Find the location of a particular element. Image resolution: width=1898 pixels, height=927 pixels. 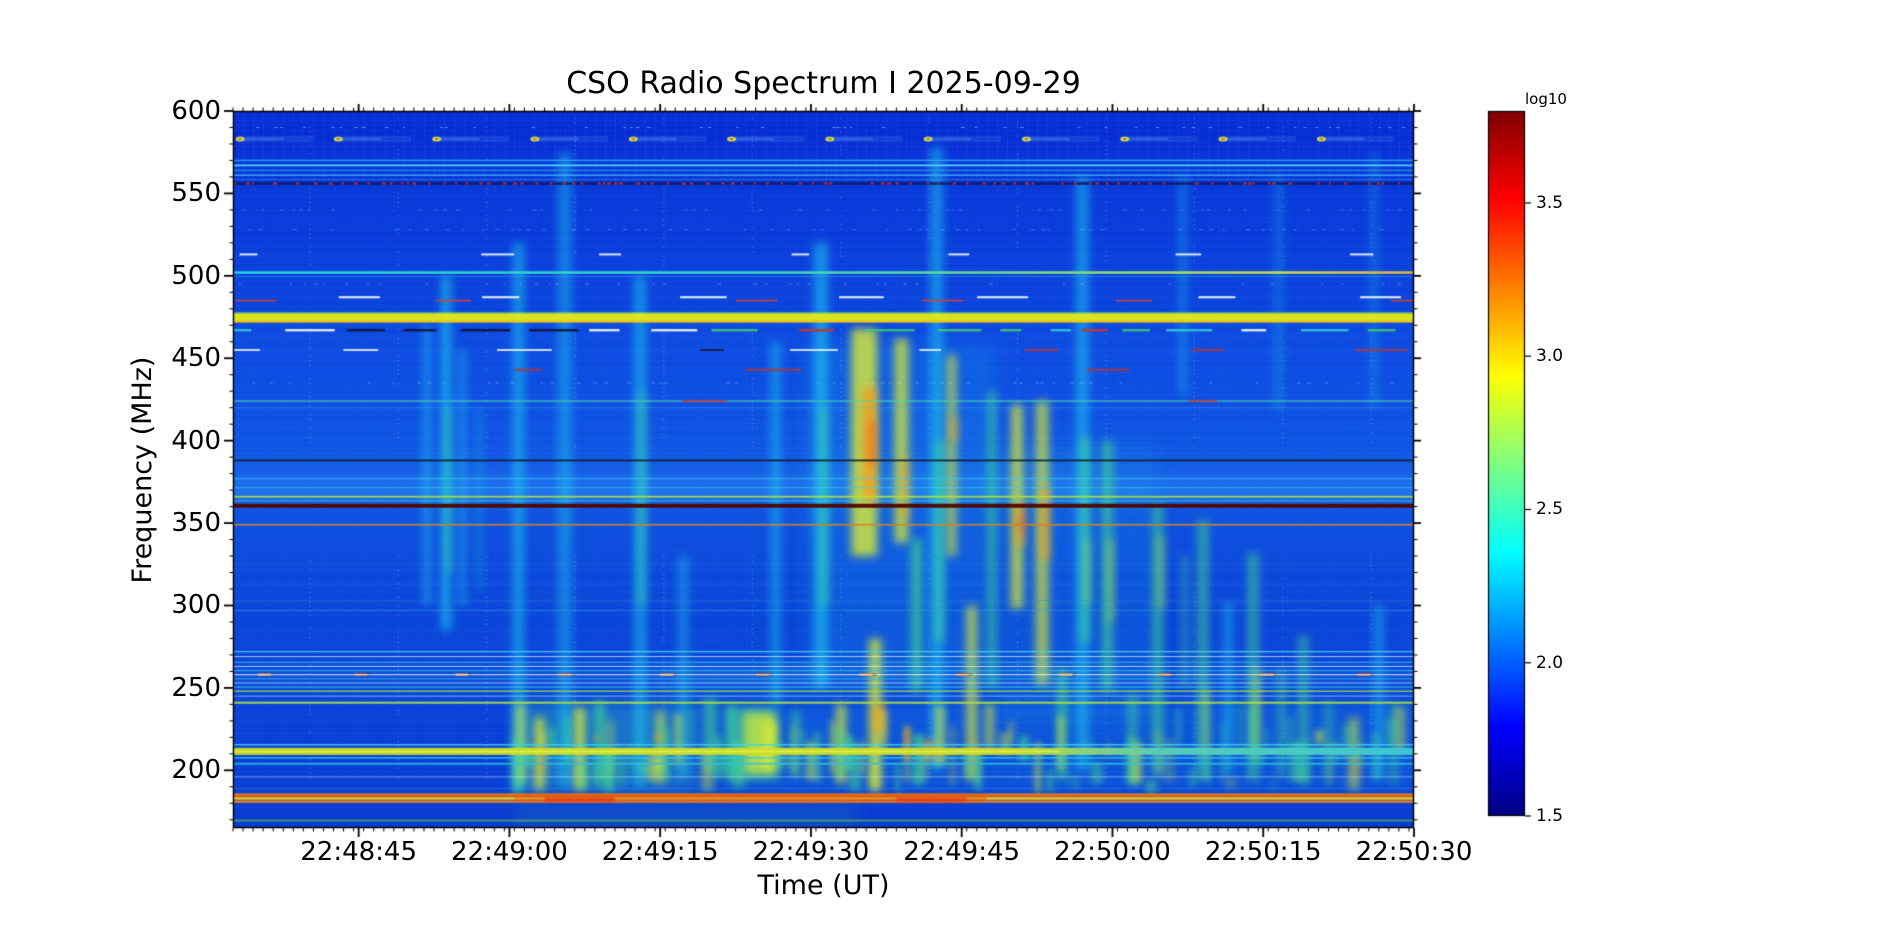

y-tick-label: 250 is located at coordinates (196, 687).